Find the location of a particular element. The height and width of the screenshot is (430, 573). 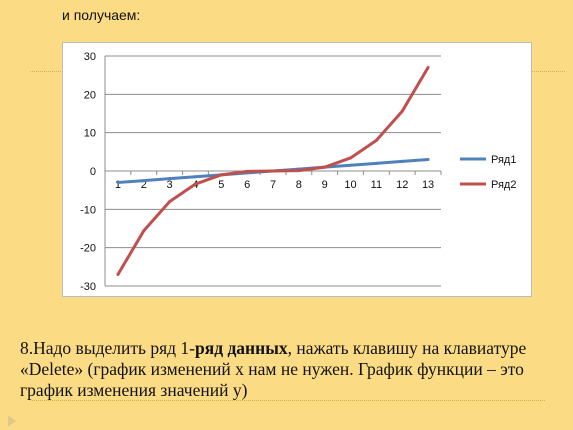

x-tick-label: 6 is located at coordinates (247, 185).